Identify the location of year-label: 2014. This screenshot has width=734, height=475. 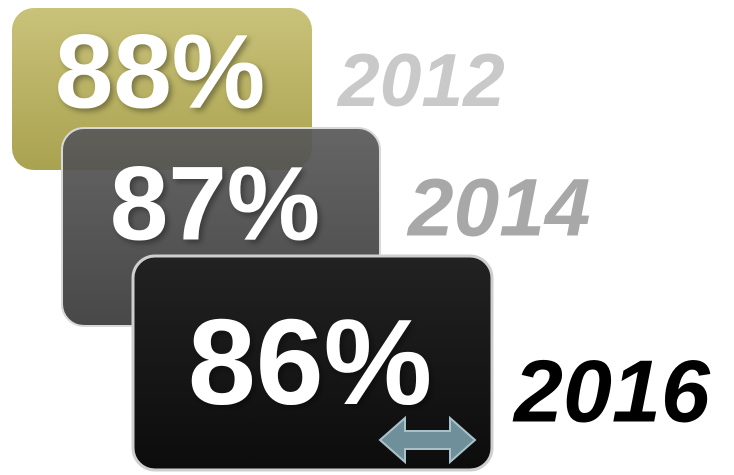
(498, 208).